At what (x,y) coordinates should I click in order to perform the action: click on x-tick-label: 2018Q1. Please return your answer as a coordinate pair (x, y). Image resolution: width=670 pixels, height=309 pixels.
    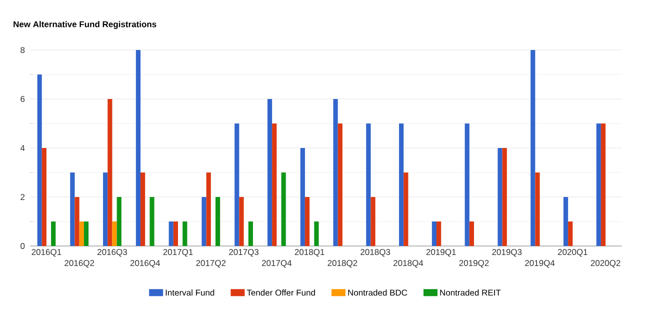
    Looking at the image, I should click on (309, 253).